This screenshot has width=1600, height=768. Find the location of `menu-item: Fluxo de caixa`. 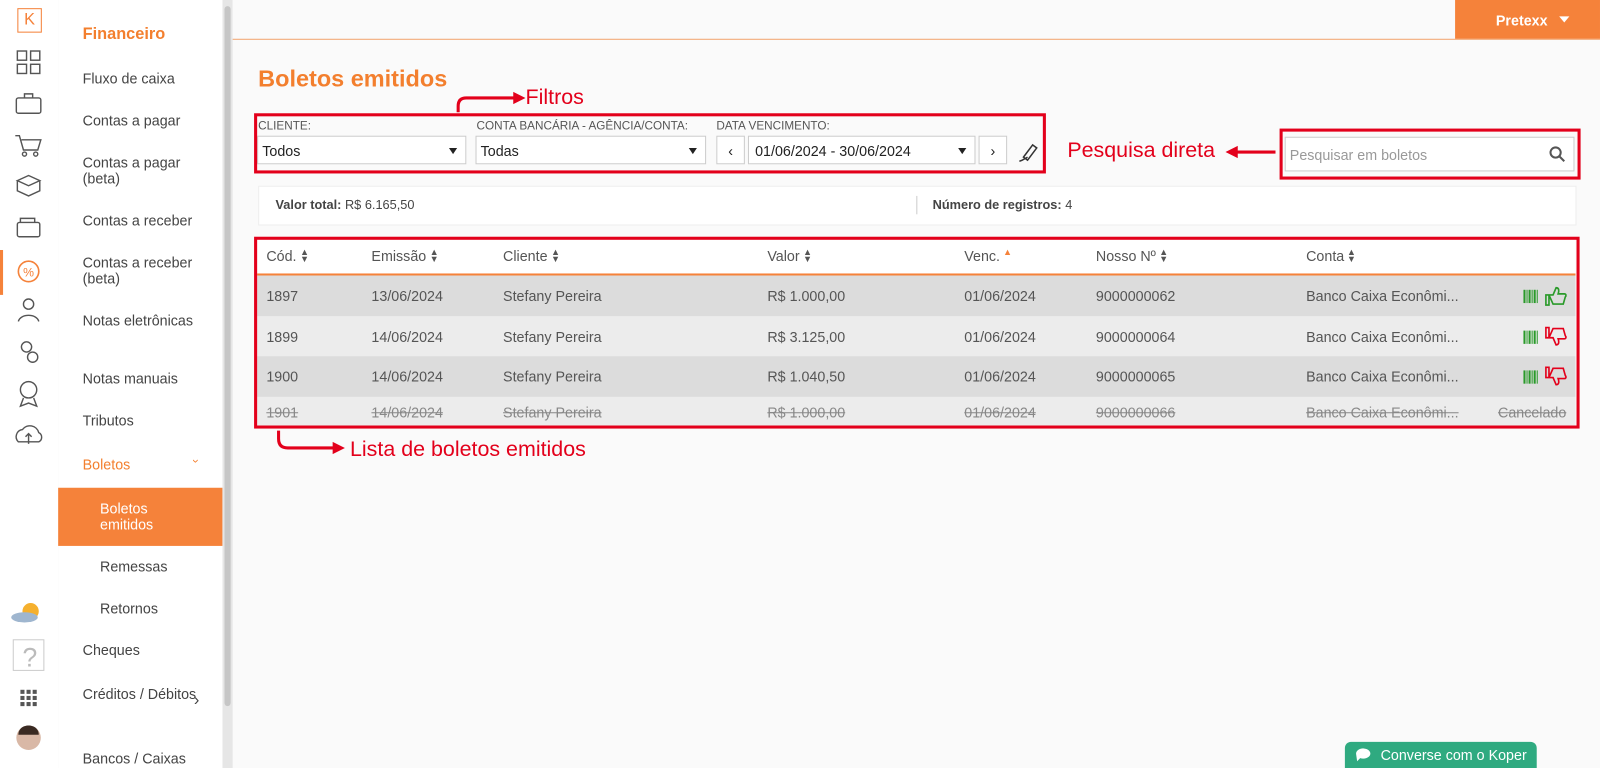

menu-item: Fluxo de caixa is located at coordinates (128, 78).